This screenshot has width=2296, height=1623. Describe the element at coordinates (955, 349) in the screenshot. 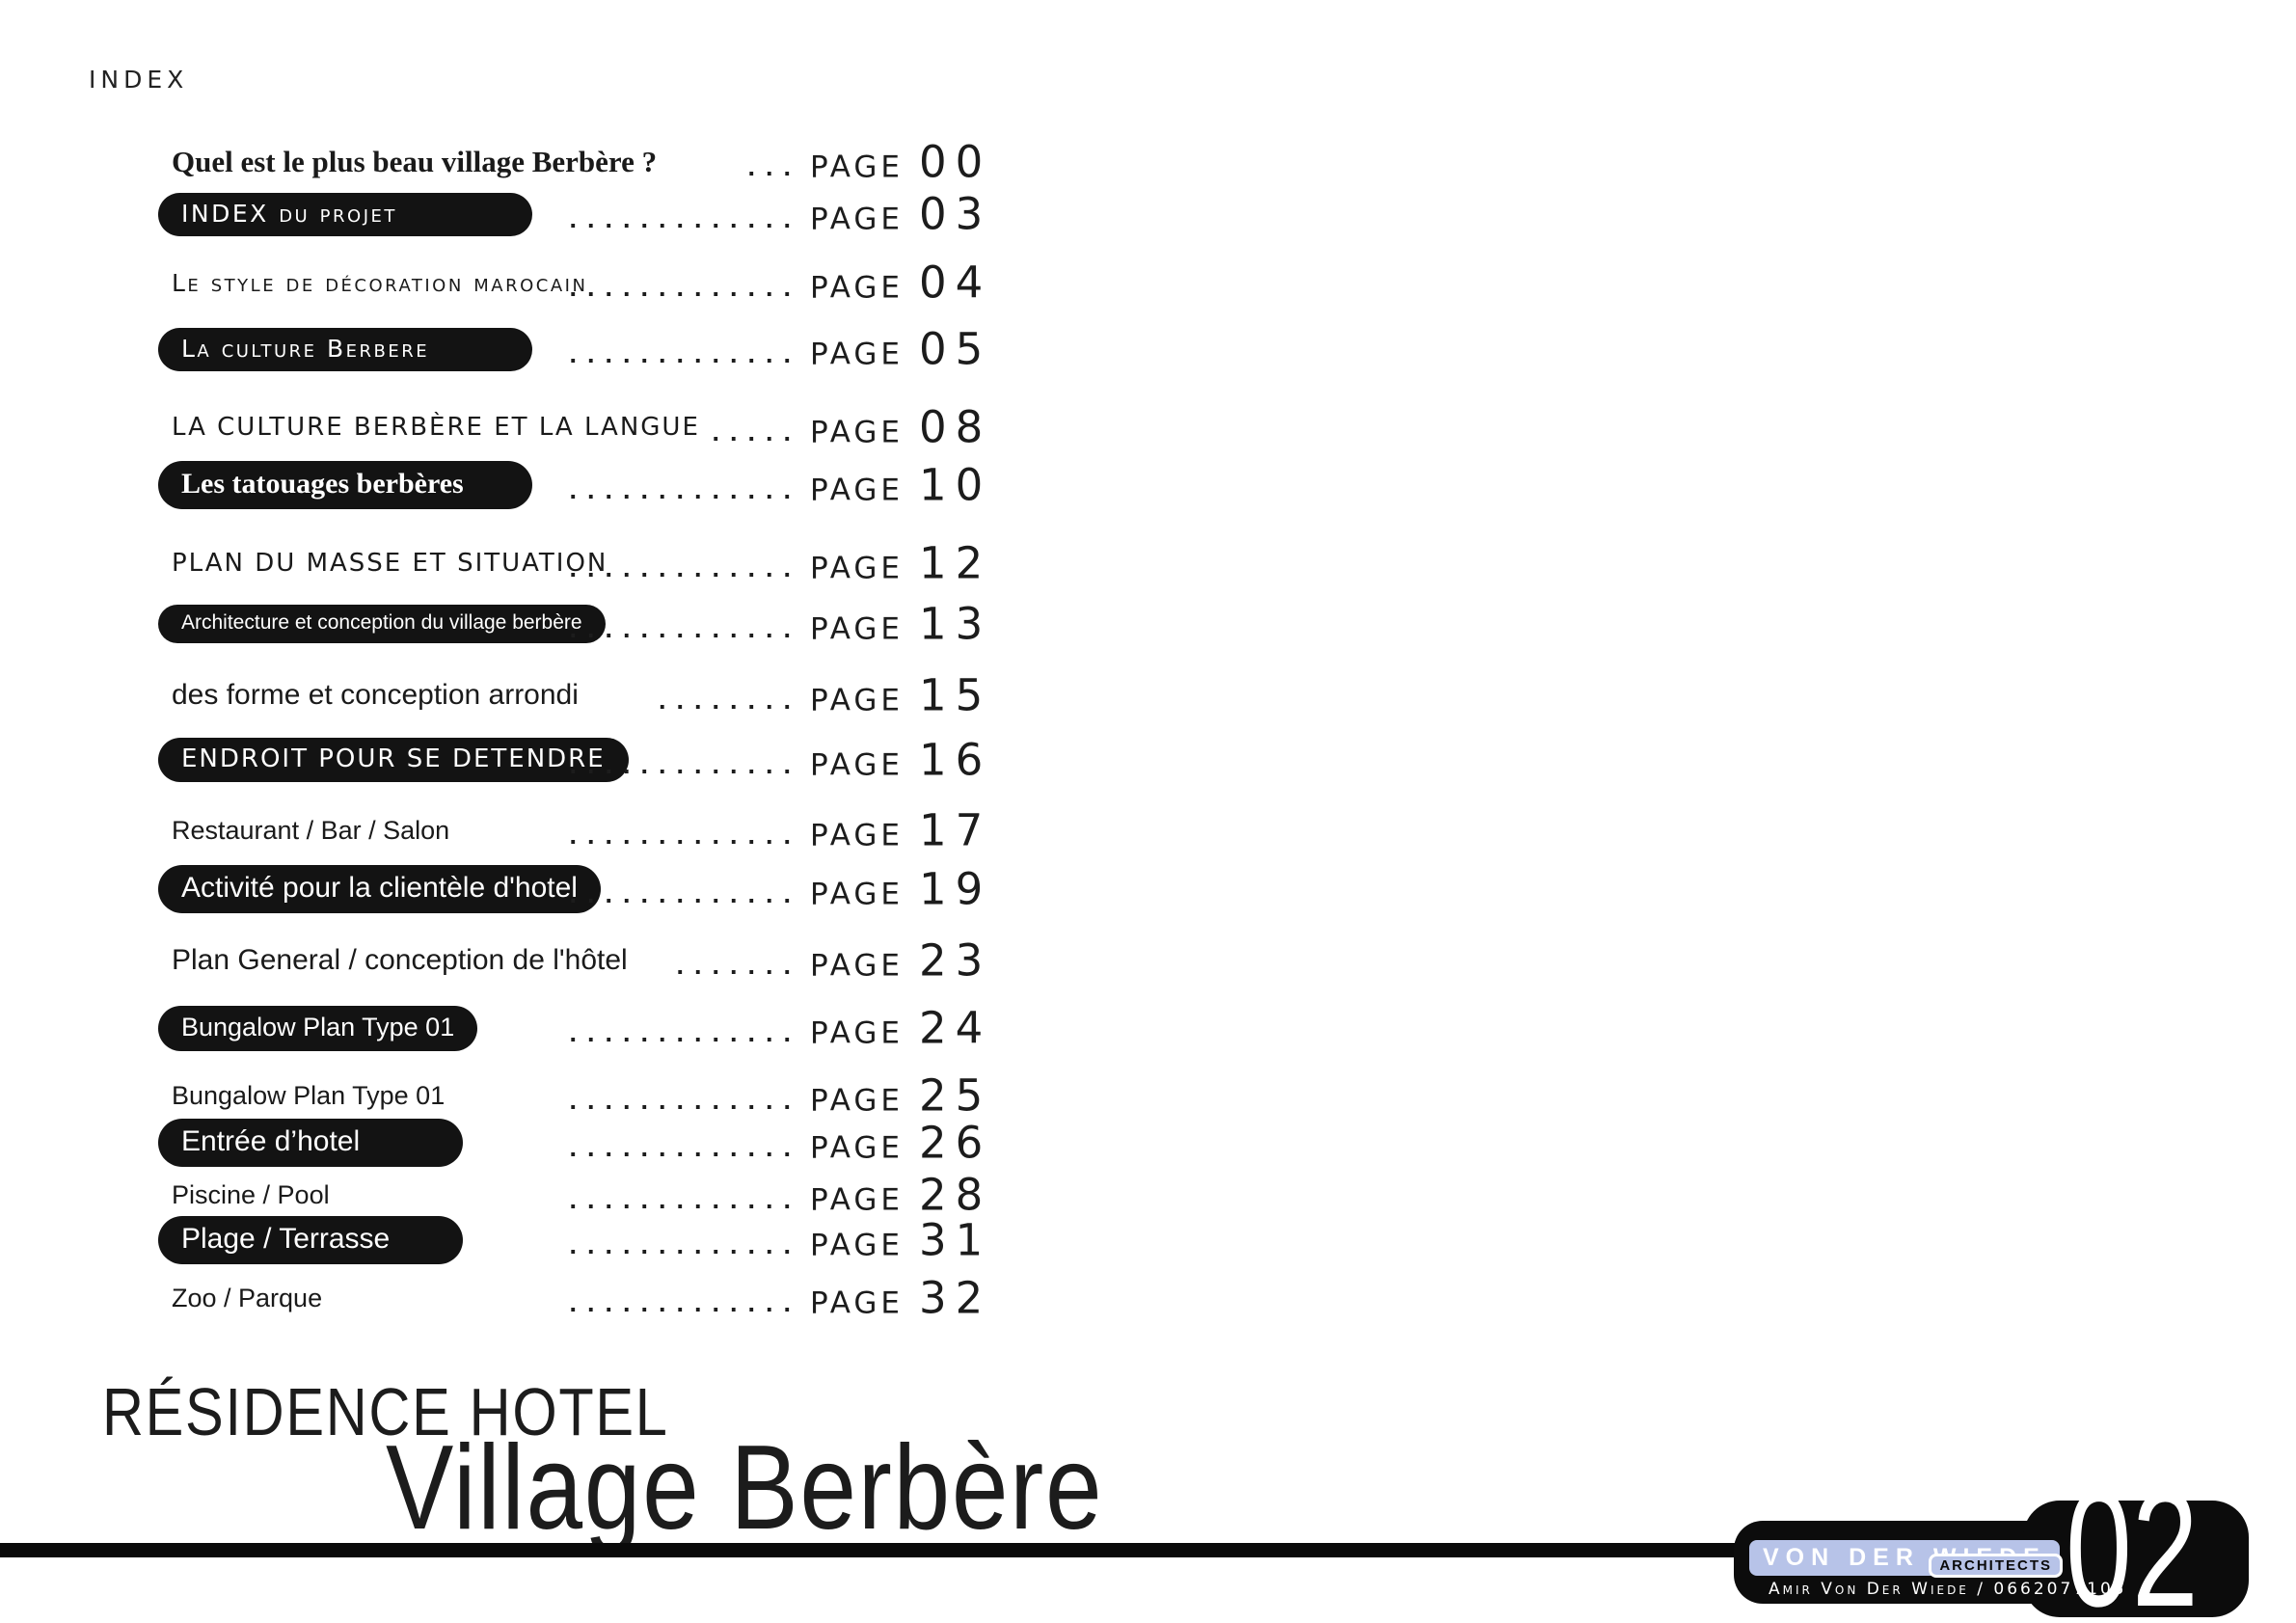

I see `page-number: 05` at that location.